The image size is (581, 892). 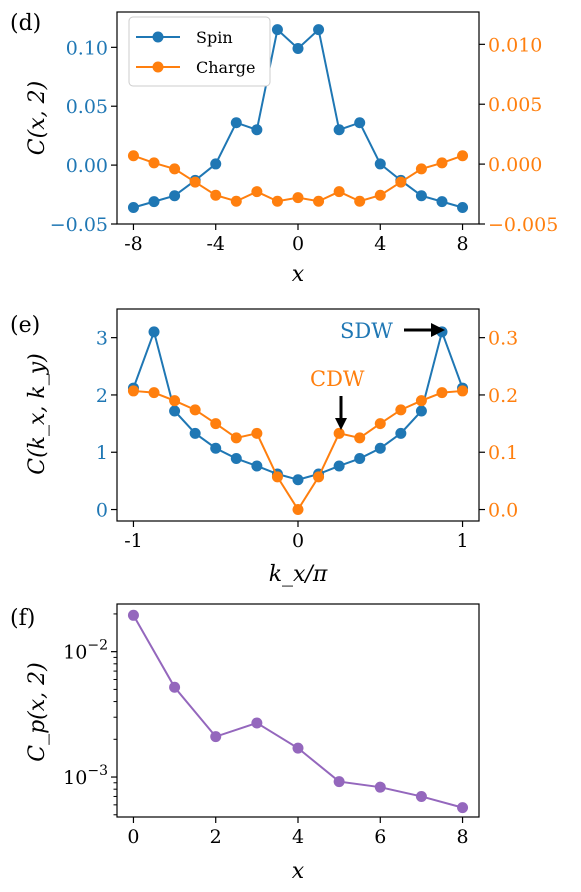 I want to click on y-tick-label-right: 0.000, so click(x=515, y=165).